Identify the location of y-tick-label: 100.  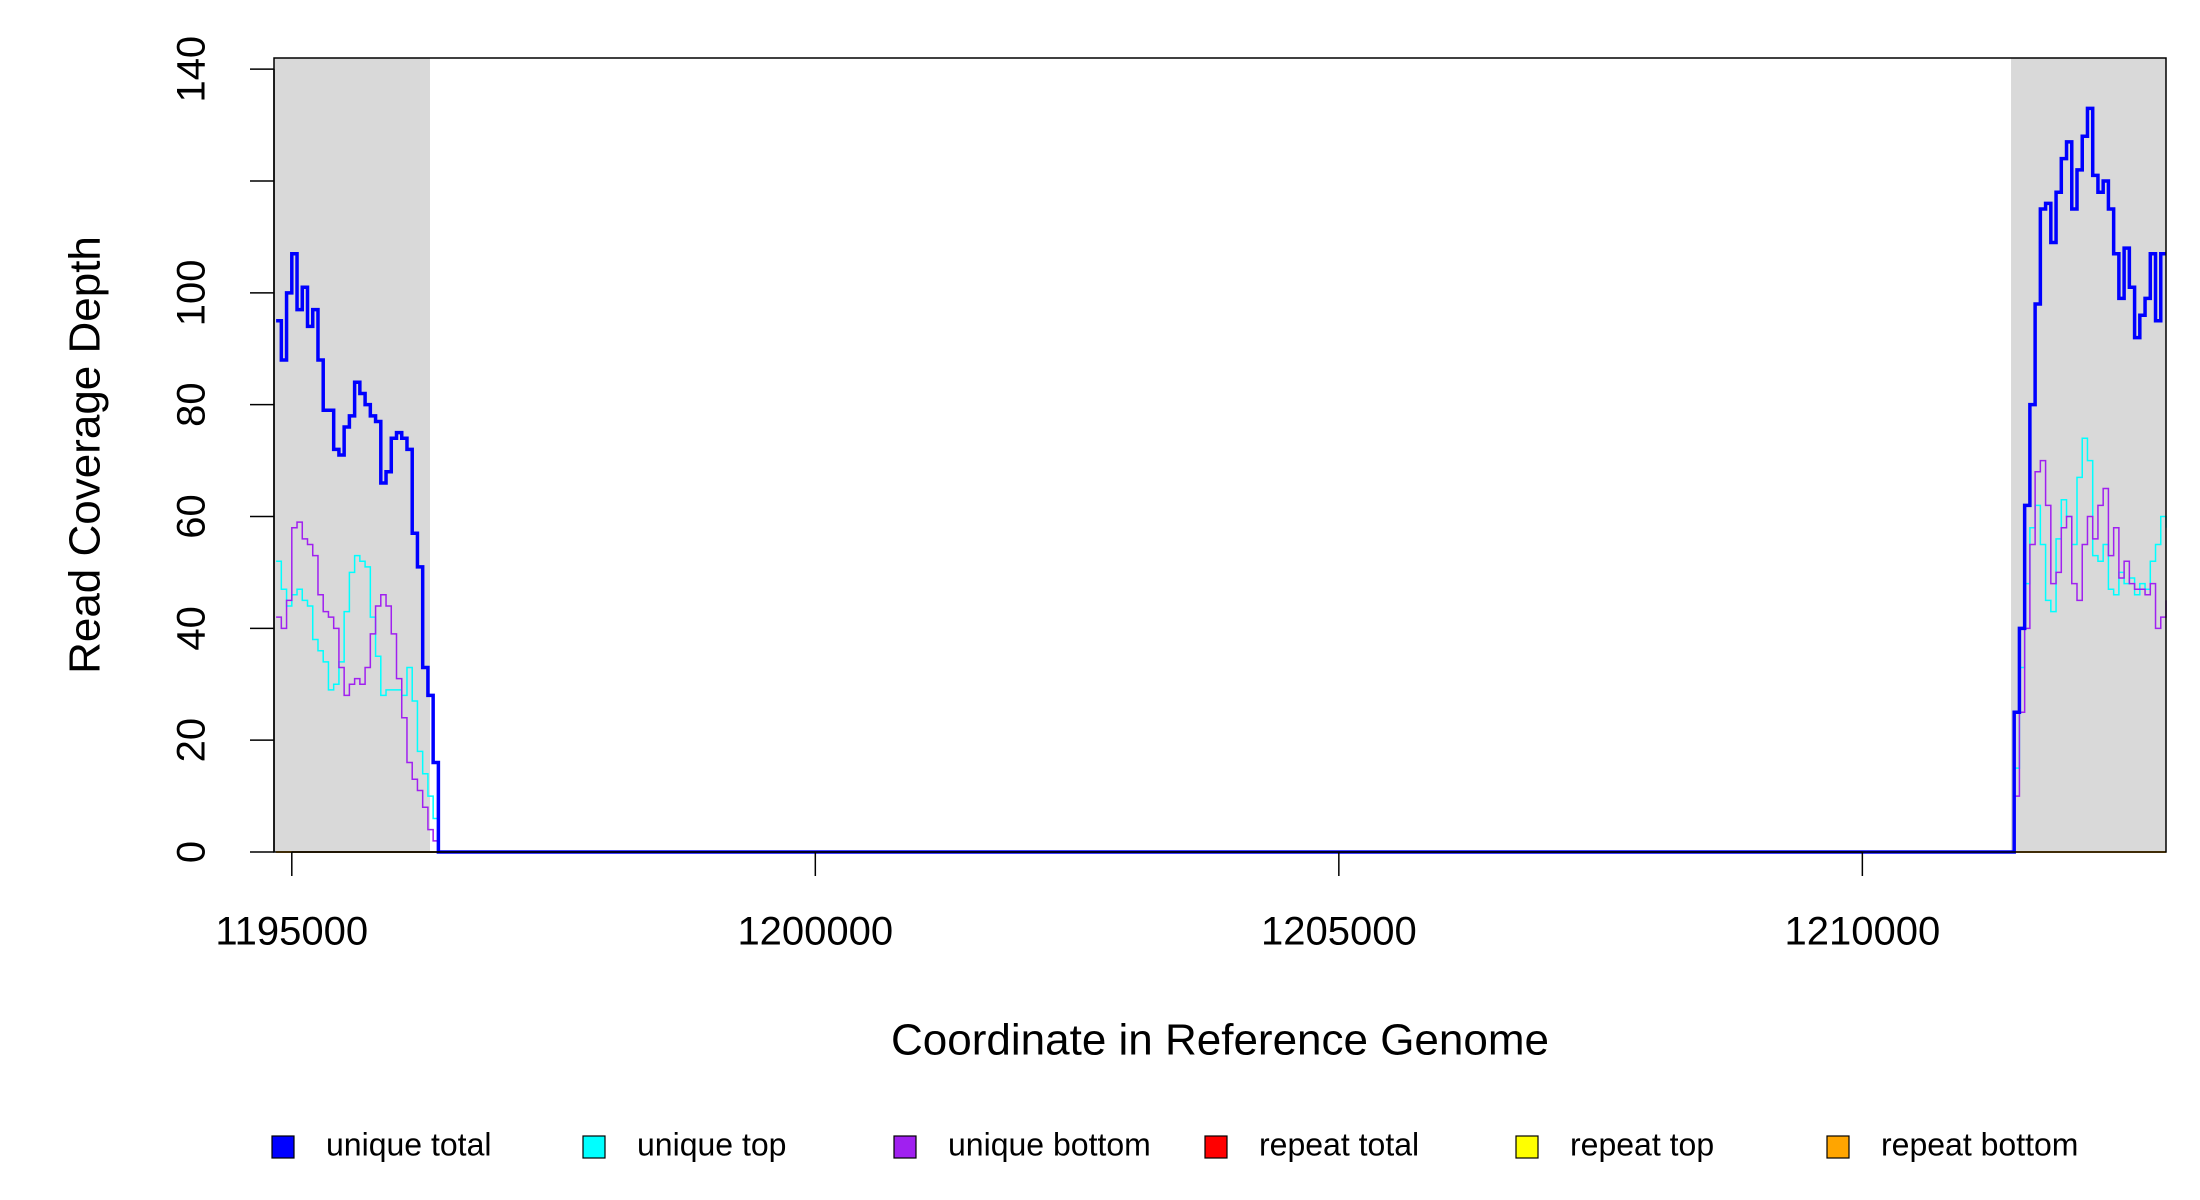
(192, 292).